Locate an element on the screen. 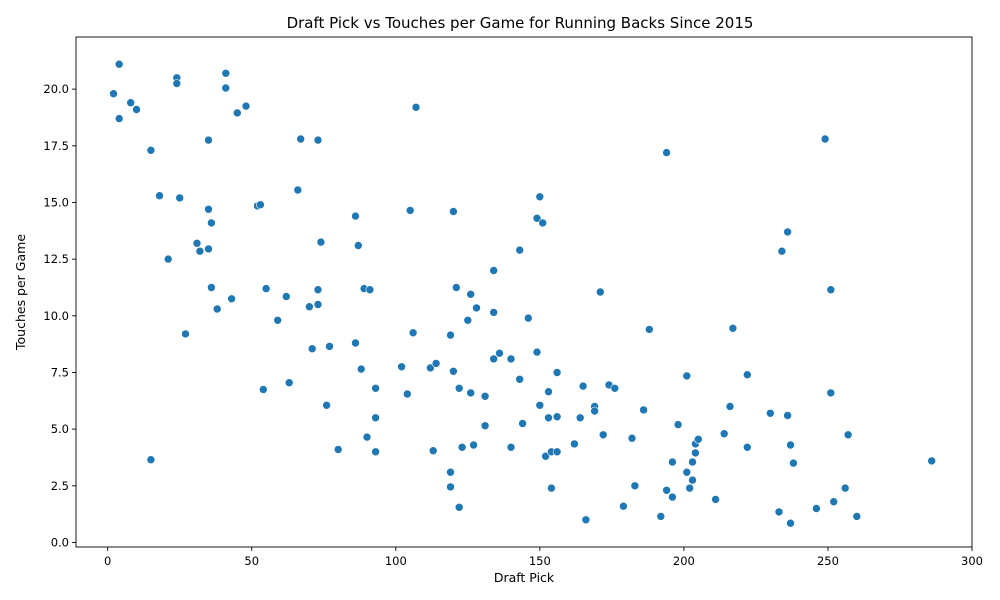  x-tick-label: 50 is located at coordinates (251, 561).